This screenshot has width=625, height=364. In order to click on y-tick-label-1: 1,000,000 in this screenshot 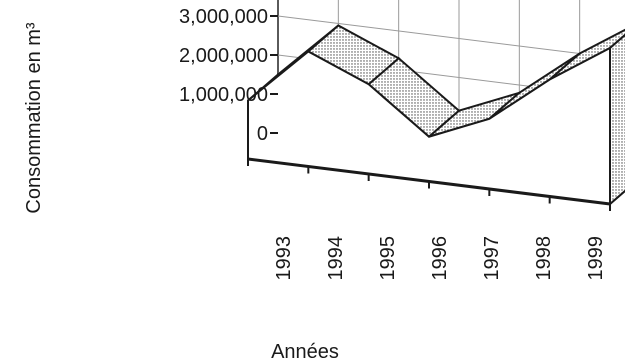, I will do `click(223, 95)`.